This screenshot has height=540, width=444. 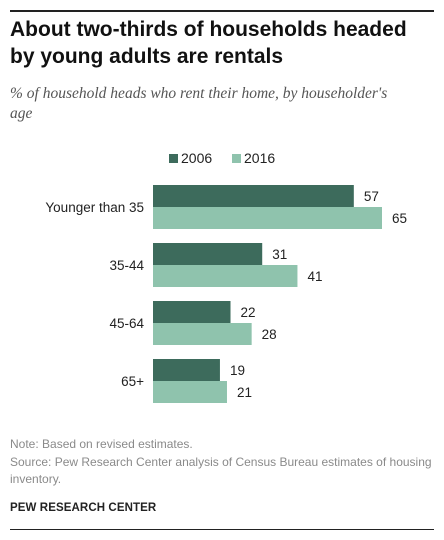 I want to click on data-label-2006-younger-than-35: 57, so click(x=371, y=196).